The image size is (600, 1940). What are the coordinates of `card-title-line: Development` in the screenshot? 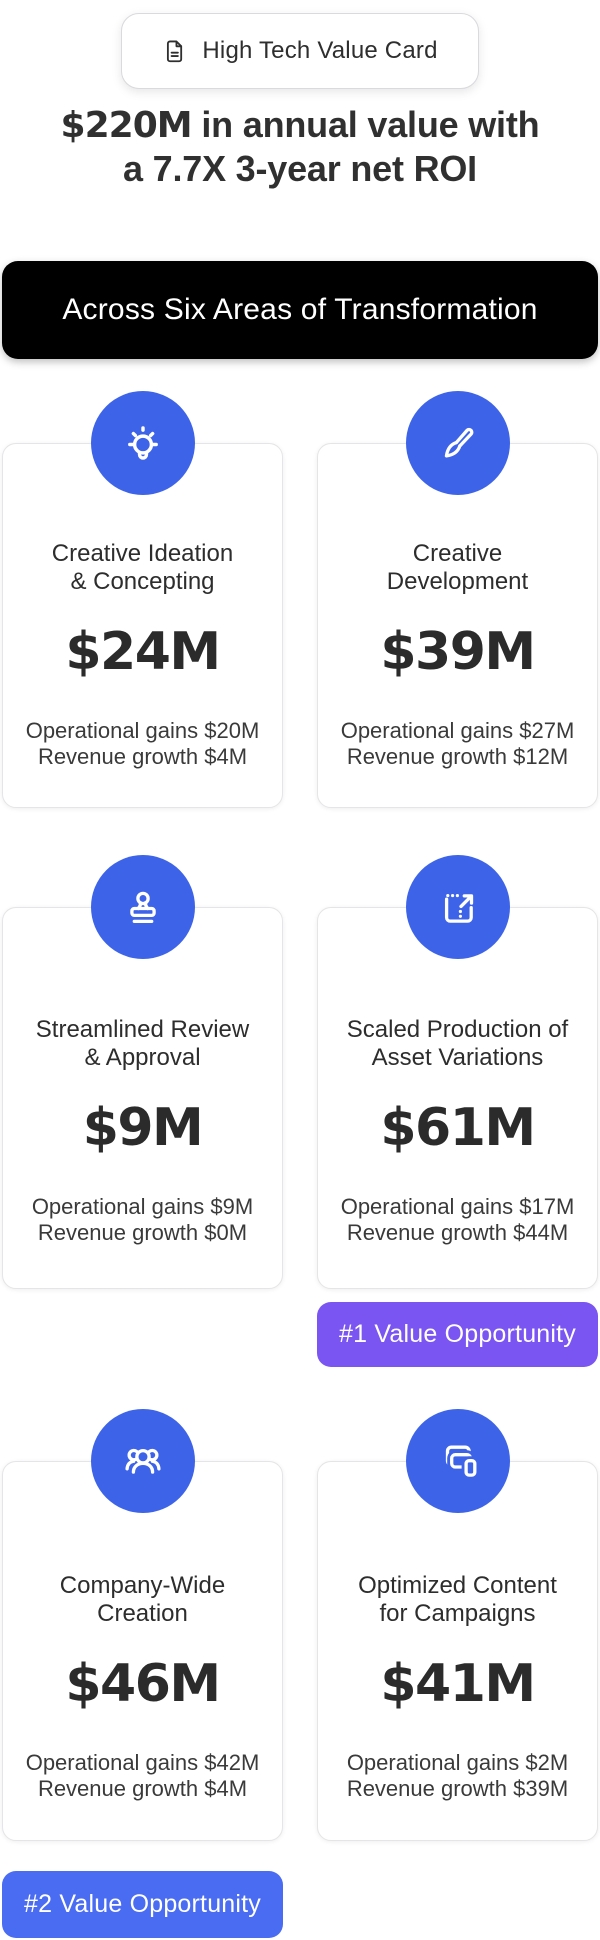 It's located at (457, 581).